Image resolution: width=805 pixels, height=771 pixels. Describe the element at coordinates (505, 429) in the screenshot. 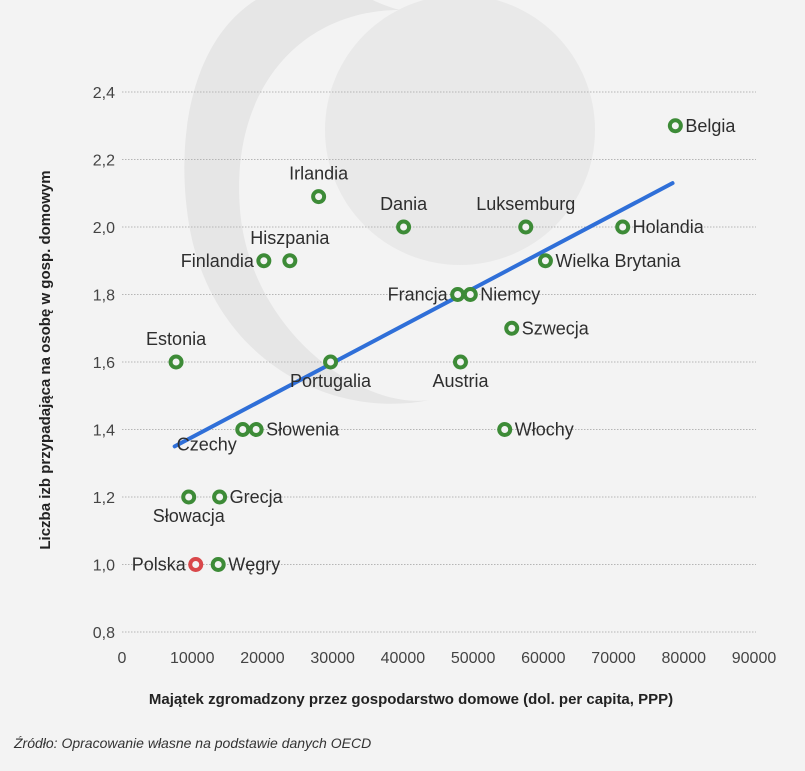

I see `data-point-włochy` at that location.